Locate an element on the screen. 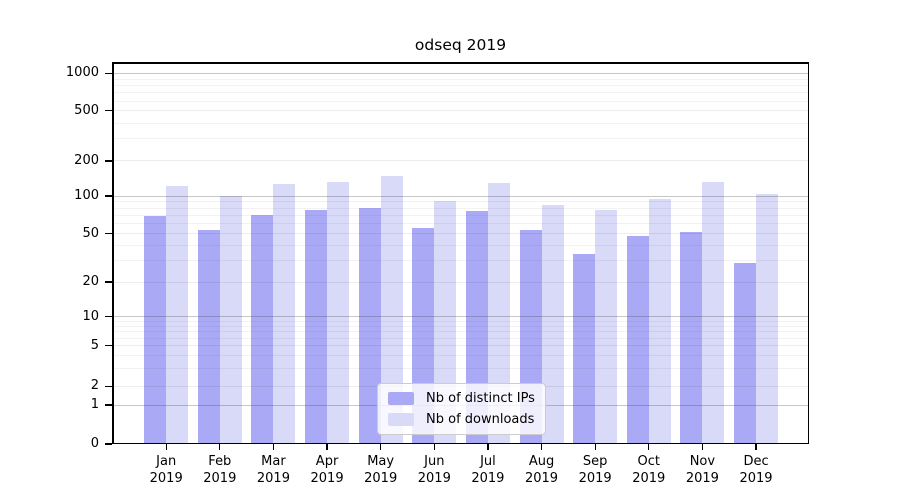 This screenshot has width=900, height=500. x-tick-year-jan: 2019 is located at coordinates (166, 478).